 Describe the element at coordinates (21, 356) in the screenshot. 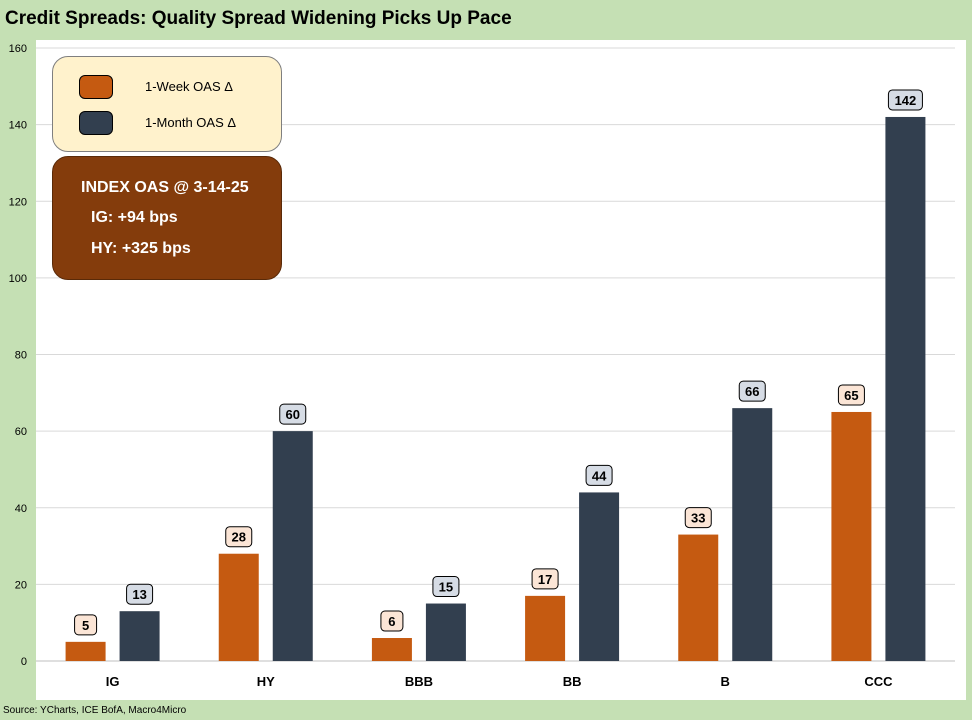

I see `y-tick-label: 80` at that location.